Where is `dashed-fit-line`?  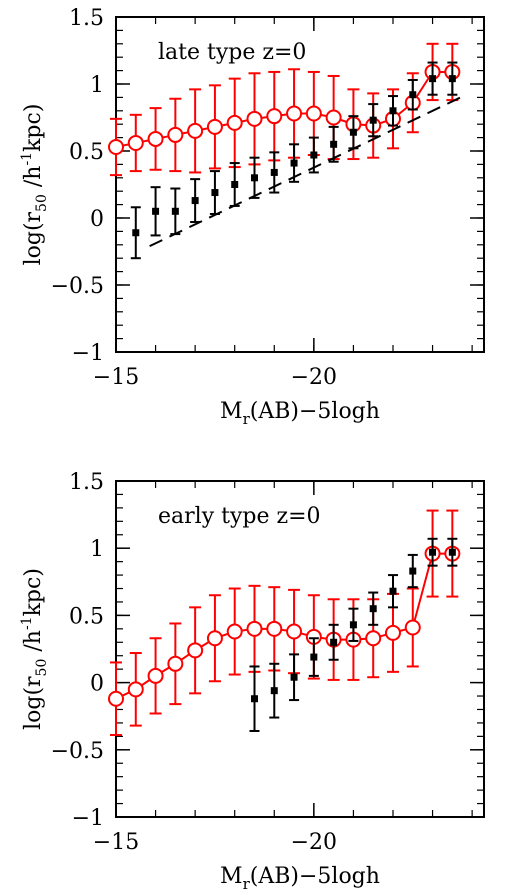 dashed-fit-line is located at coordinates (308, 170).